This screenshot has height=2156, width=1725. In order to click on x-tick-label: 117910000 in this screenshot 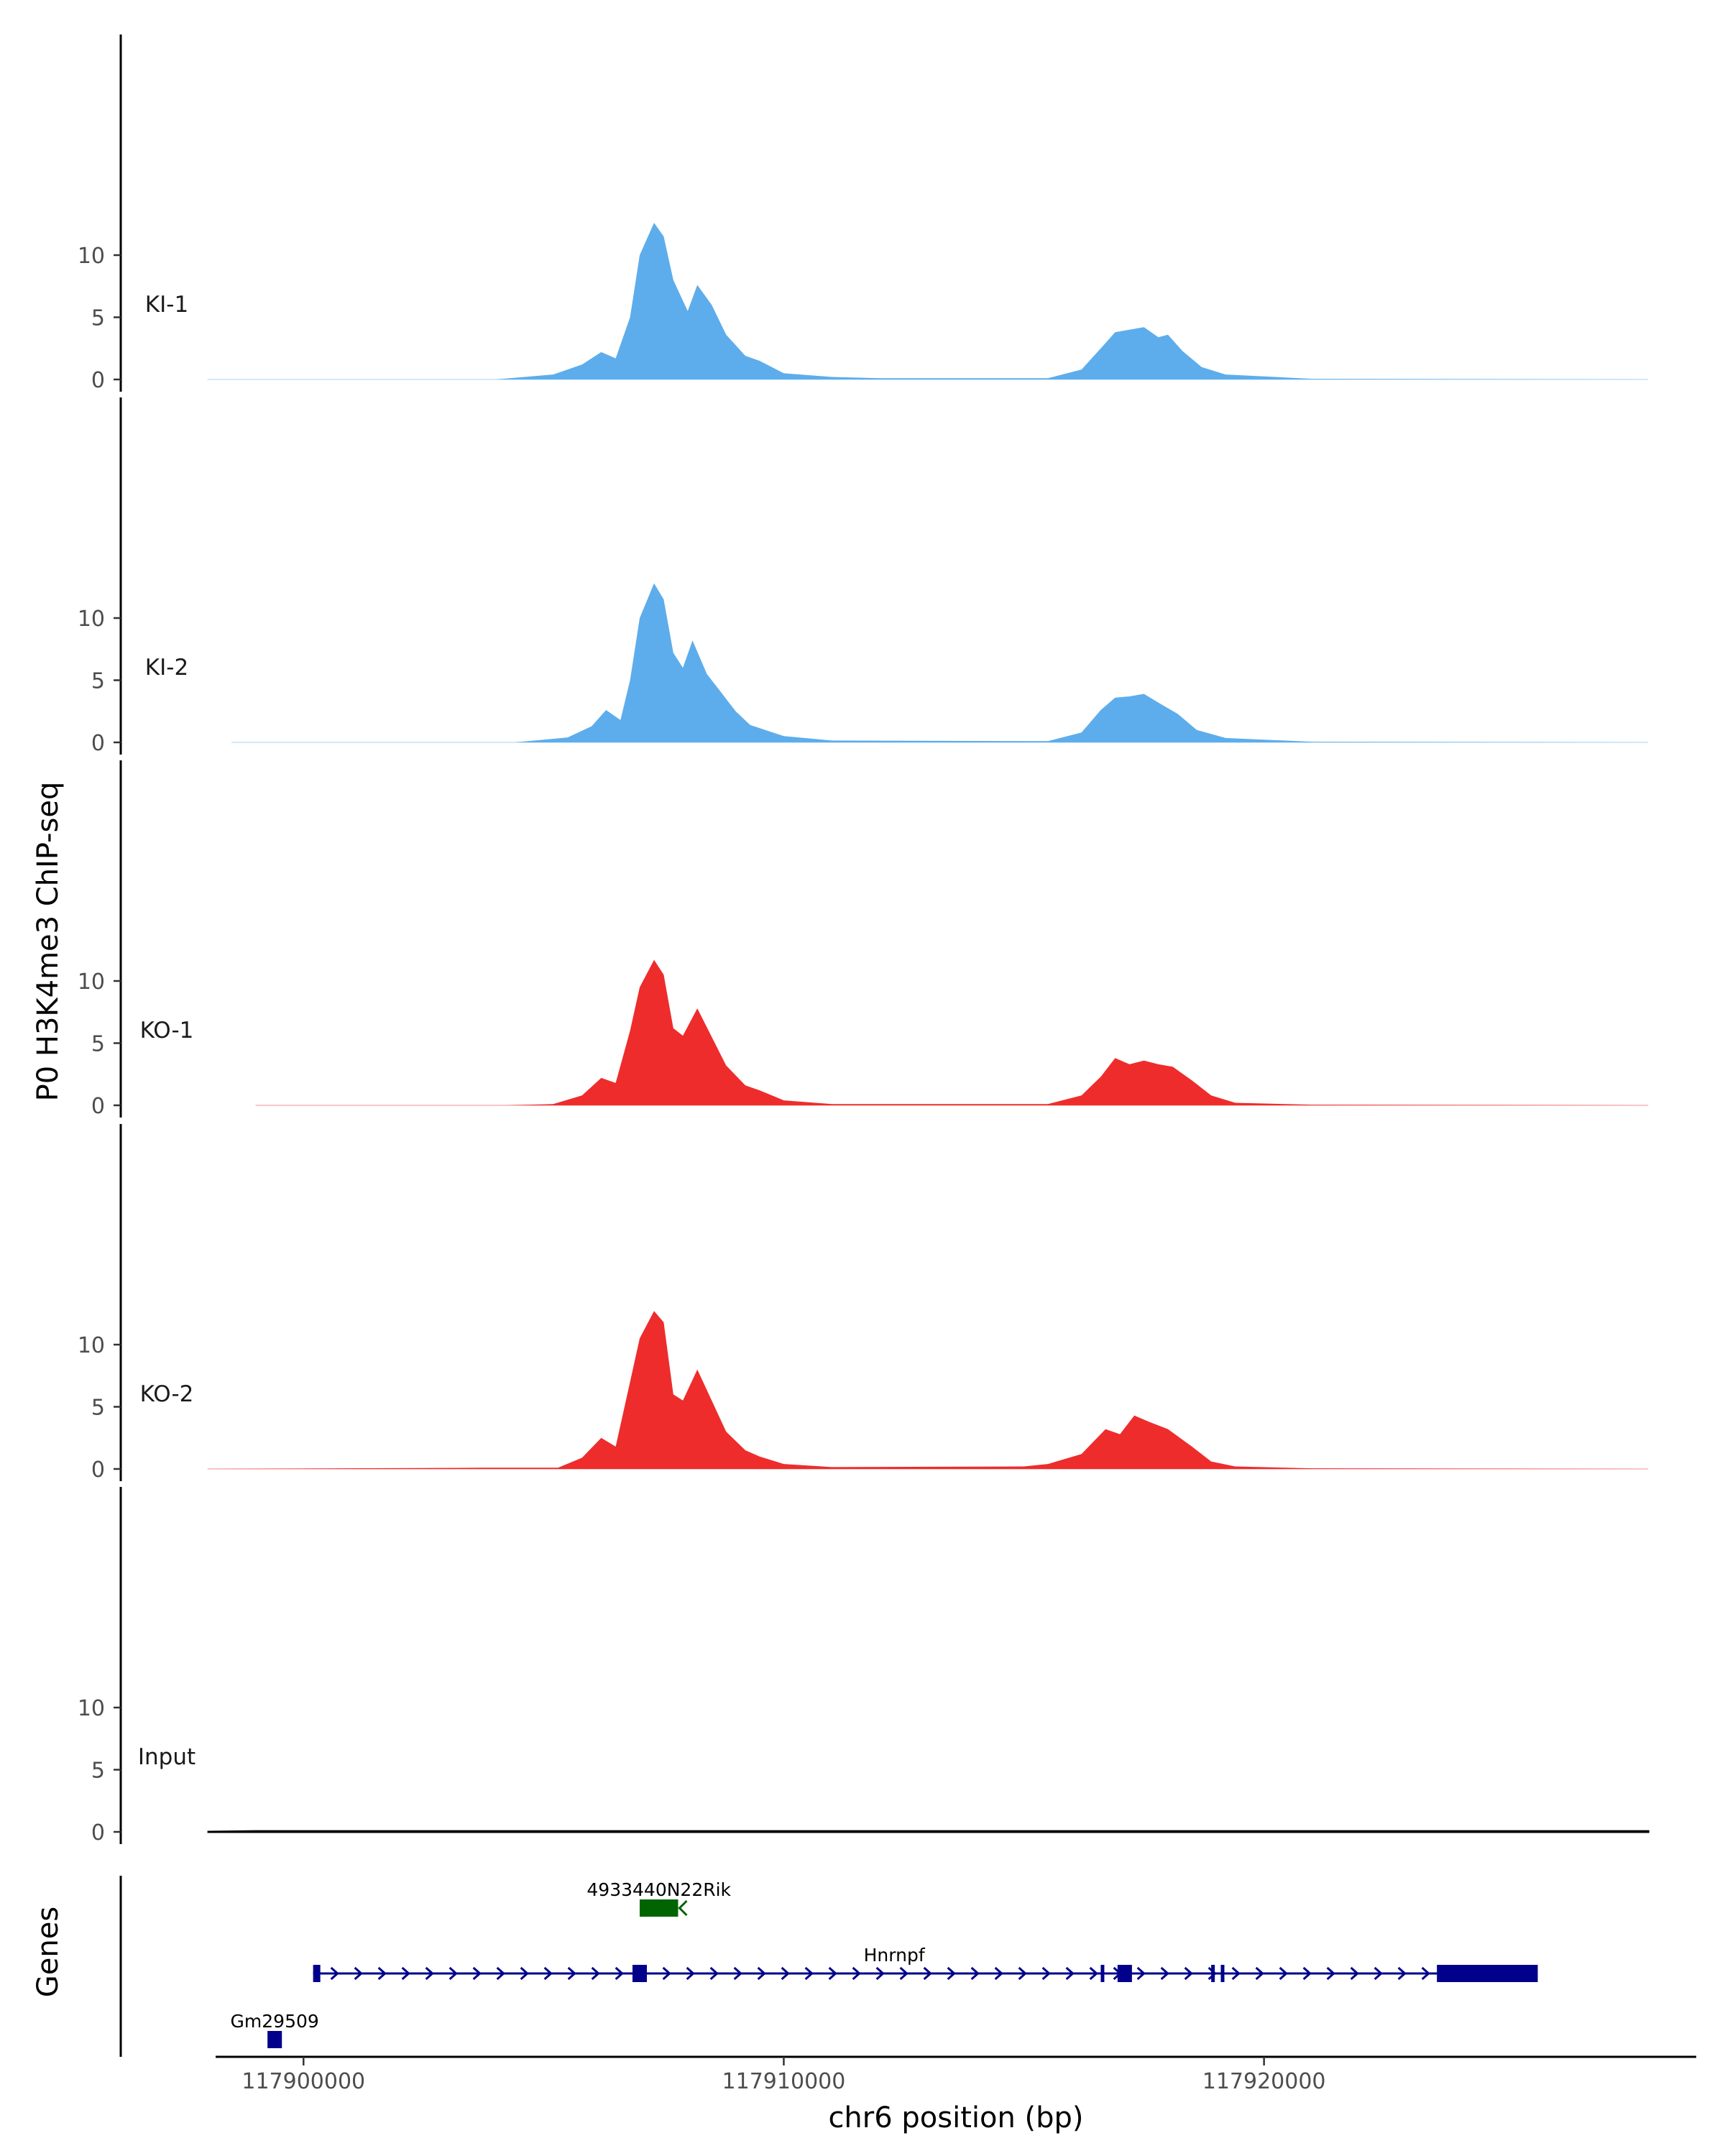, I will do `click(784, 2082)`.